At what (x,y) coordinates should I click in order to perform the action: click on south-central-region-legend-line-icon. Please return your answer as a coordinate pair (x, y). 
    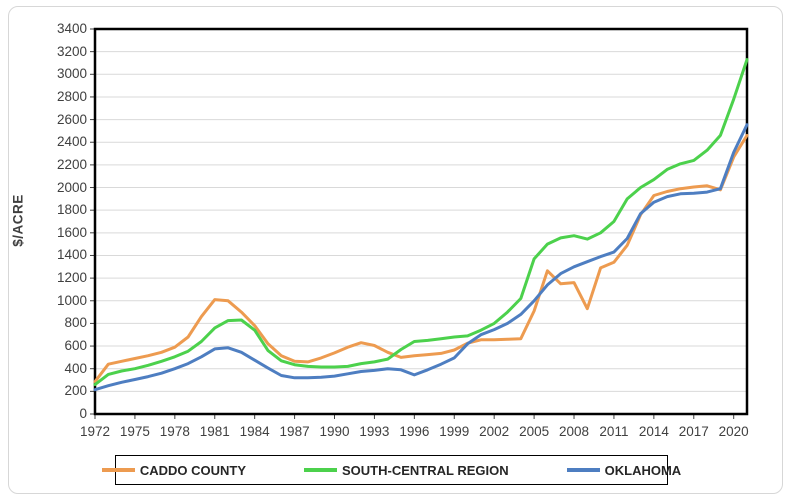
    Looking at the image, I should click on (321, 470).